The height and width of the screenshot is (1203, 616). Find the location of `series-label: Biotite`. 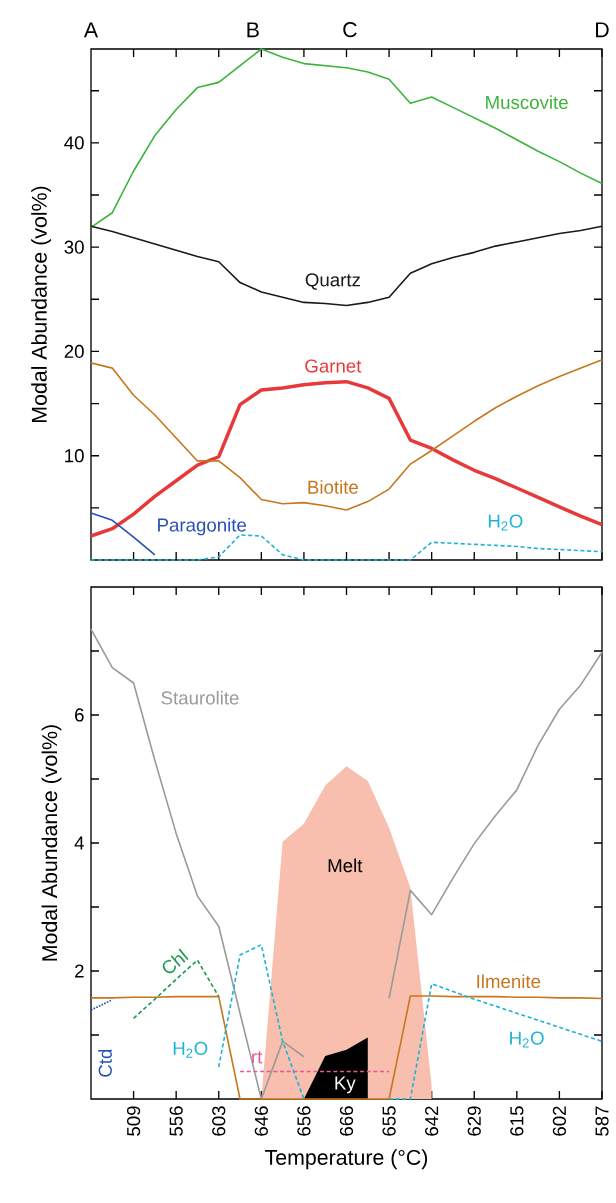

series-label: Biotite is located at coordinates (333, 487).